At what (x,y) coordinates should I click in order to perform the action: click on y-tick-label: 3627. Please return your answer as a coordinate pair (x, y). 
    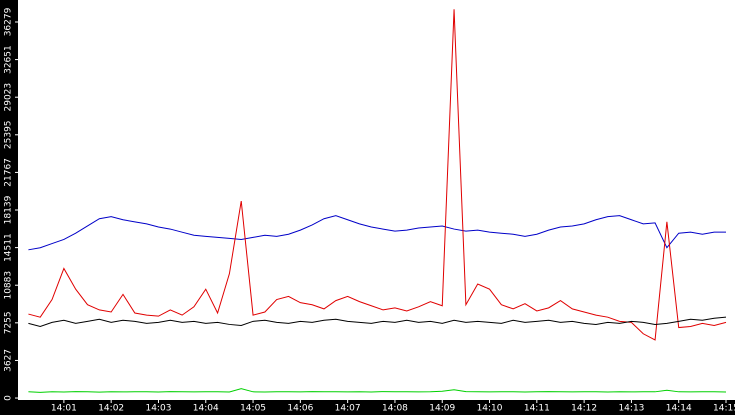
    Looking at the image, I should click on (9, 360).